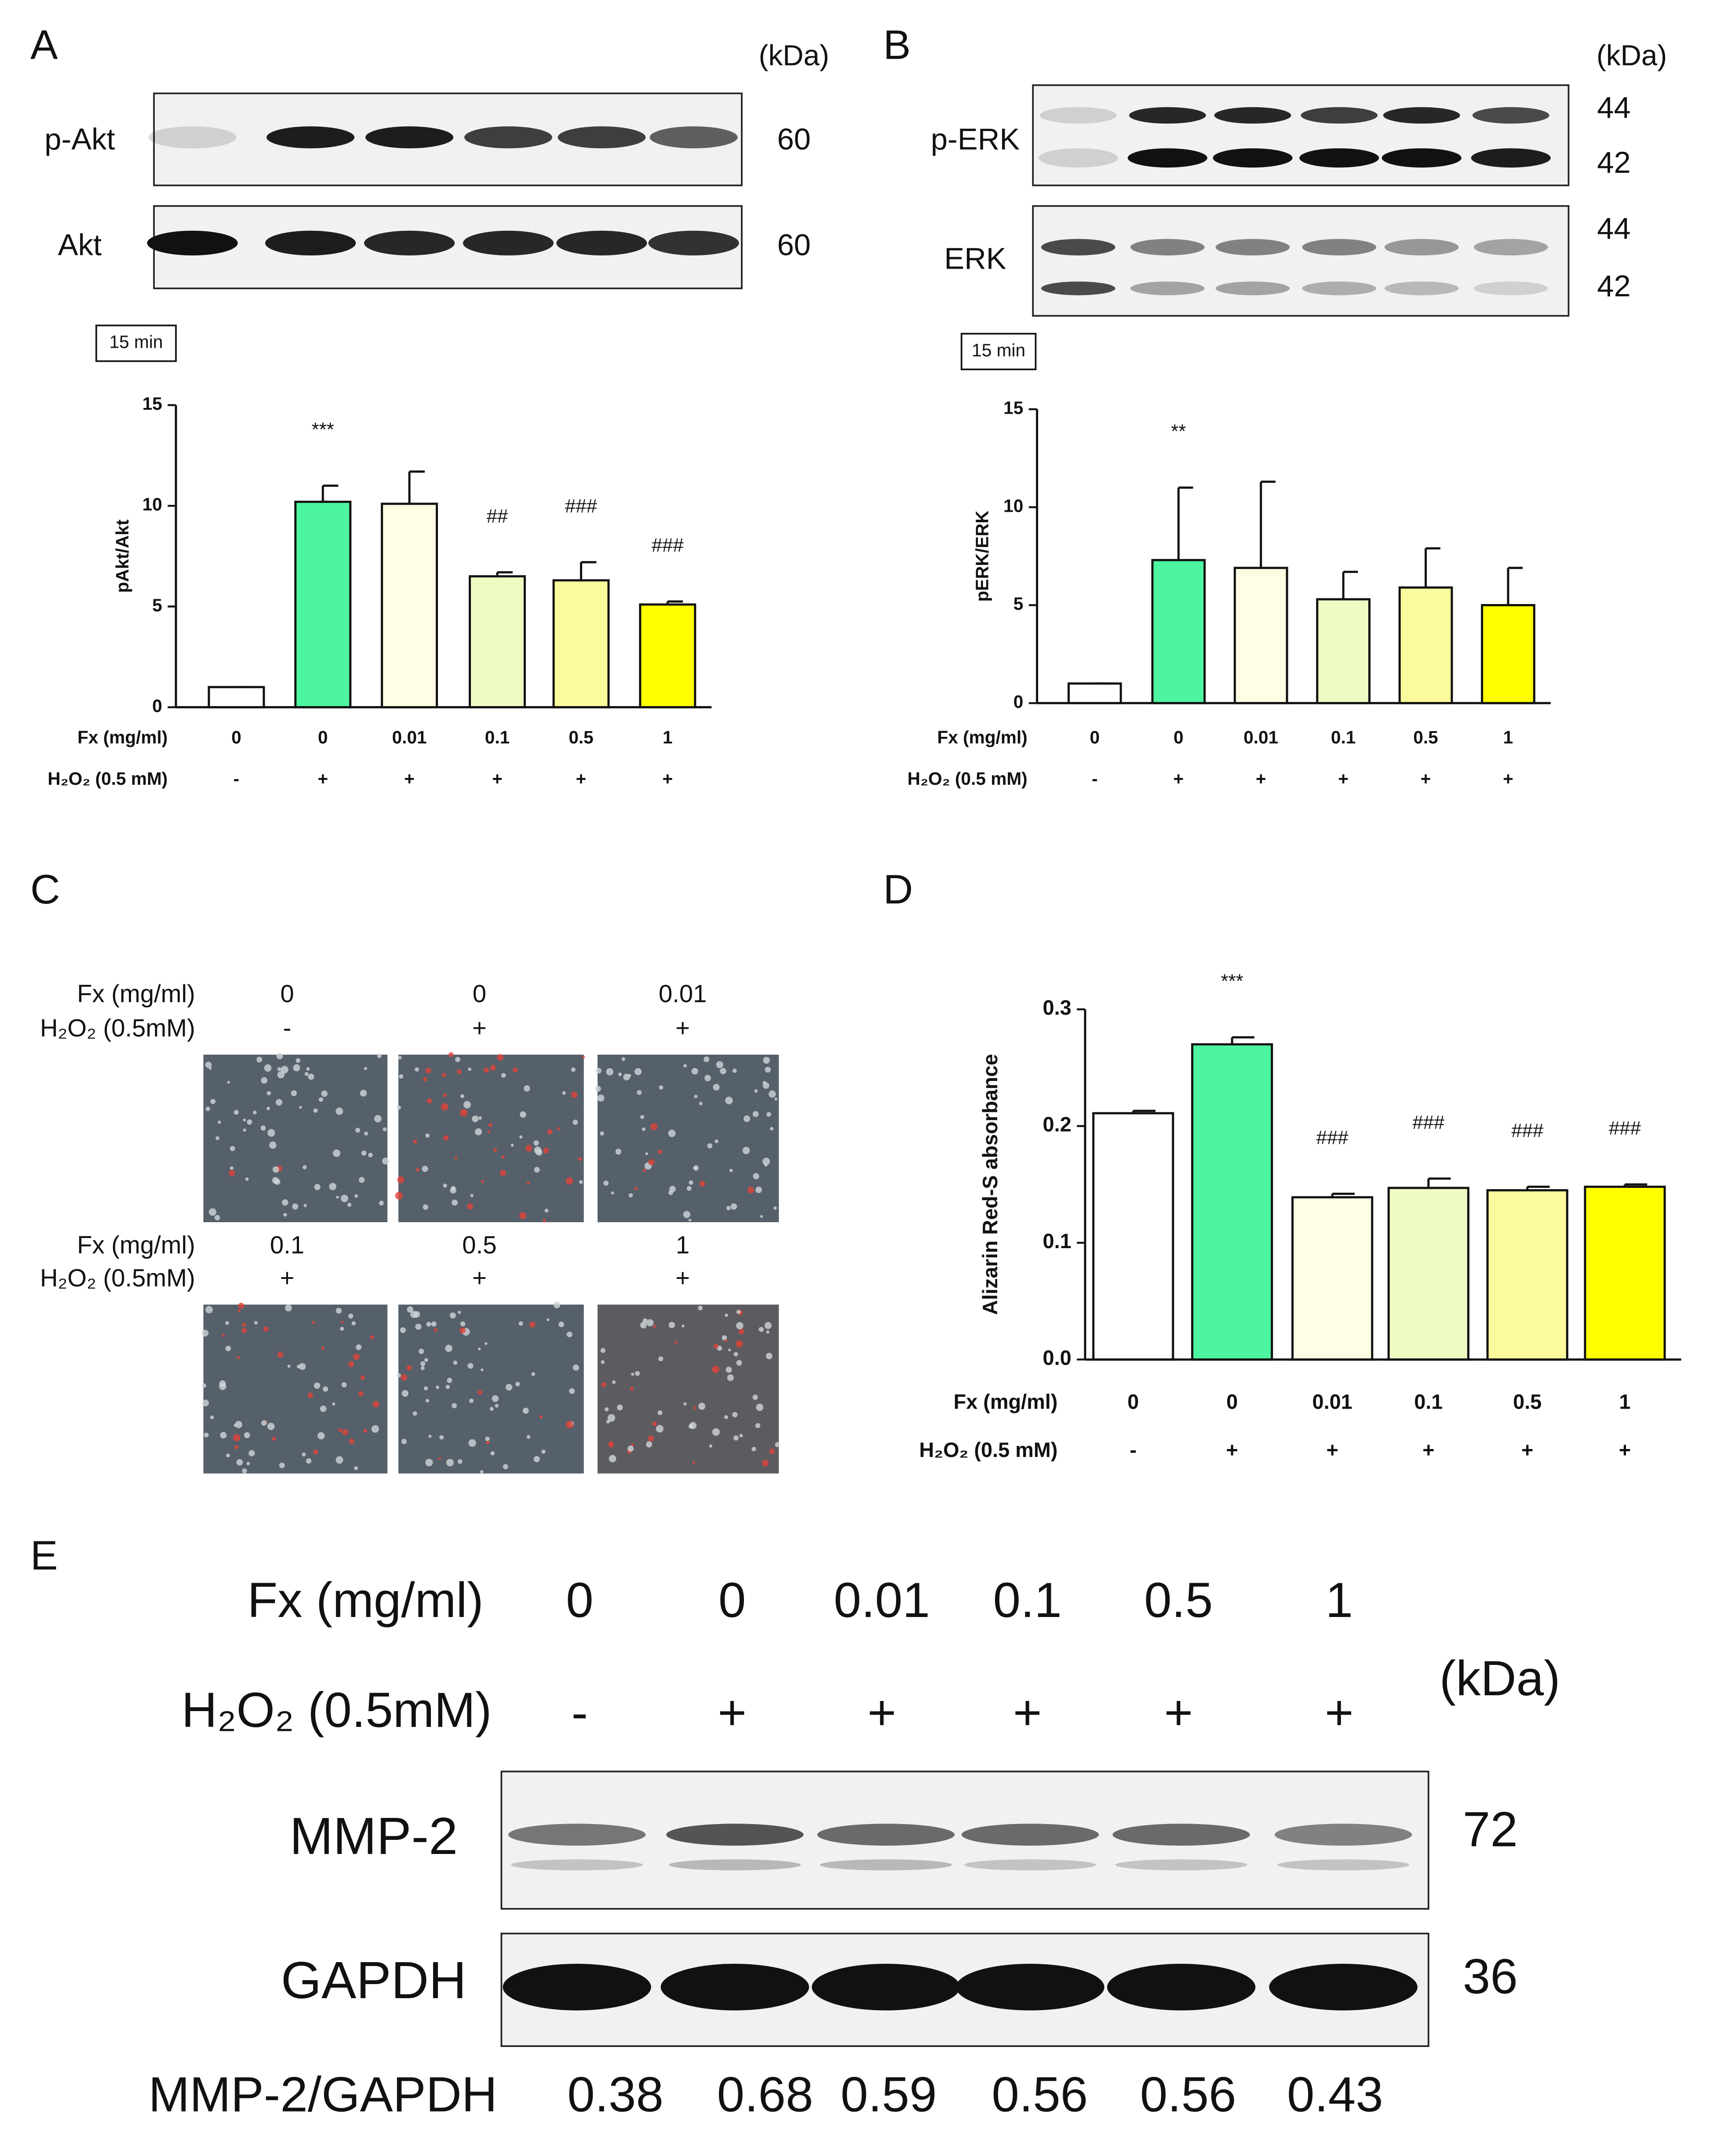 The height and width of the screenshot is (2156, 1717). What do you see at coordinates (1332, 1450) in the screenshot?
I see `x-tick-label: +` at bounding box center [1332, 1450].